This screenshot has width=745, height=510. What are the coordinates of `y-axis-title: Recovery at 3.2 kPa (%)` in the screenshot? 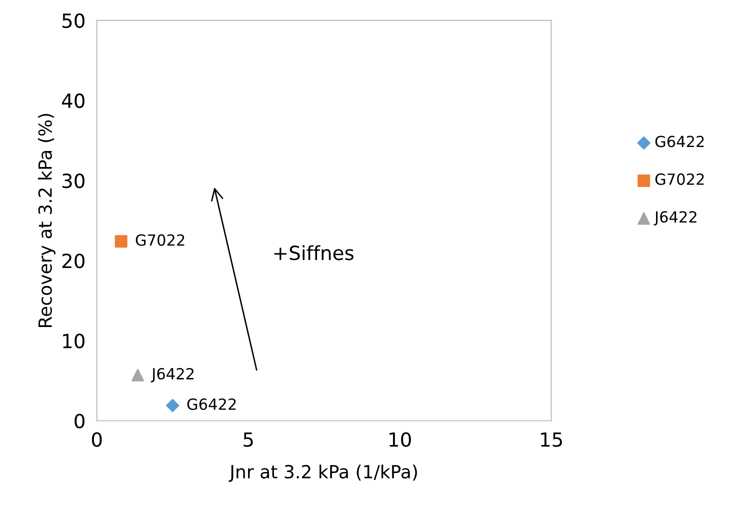 It's located at (47, 220).